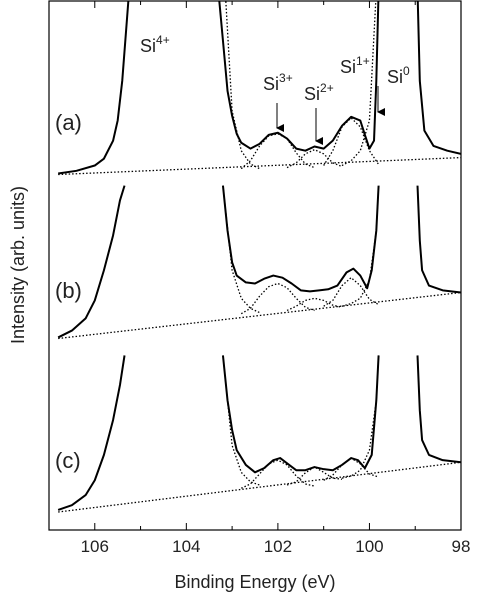 This screenshot has height=609, width=480. I want to click on panel-label: (c), so click(68, 460).